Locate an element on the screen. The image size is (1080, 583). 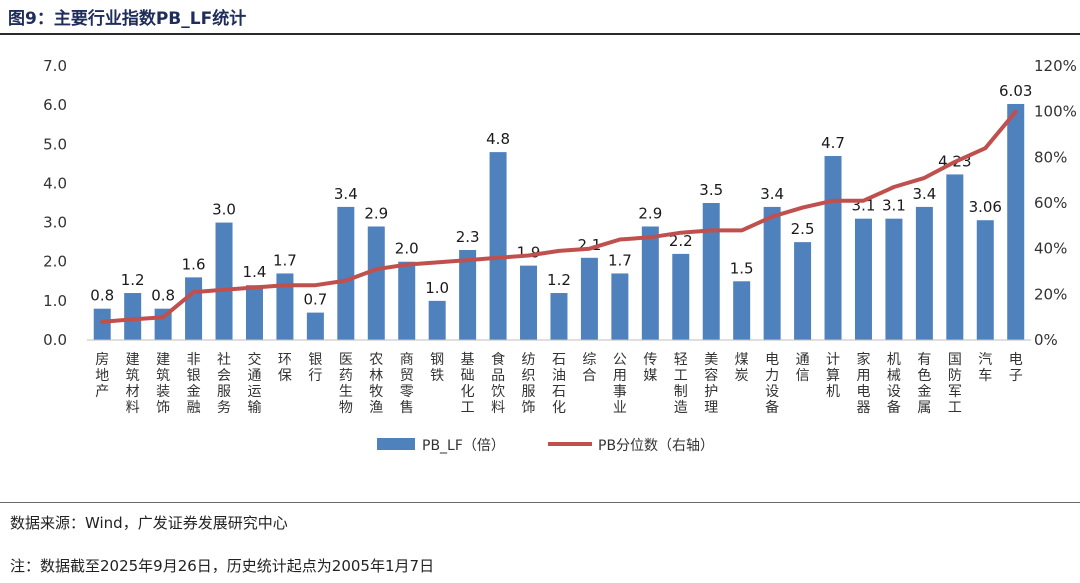
x-category-label: 传媒 is located at coordinates (650, 368).